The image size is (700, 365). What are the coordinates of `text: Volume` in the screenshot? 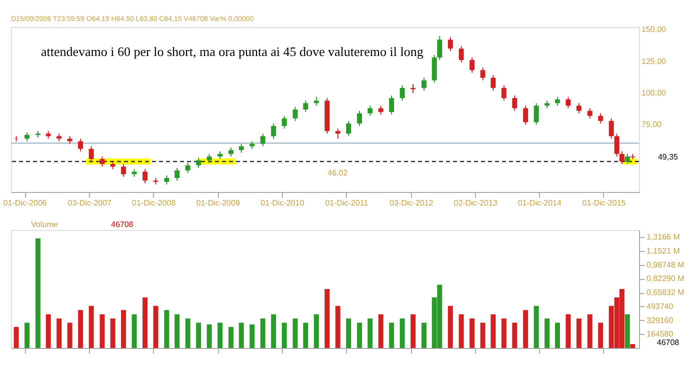 It's located at (44, 224).